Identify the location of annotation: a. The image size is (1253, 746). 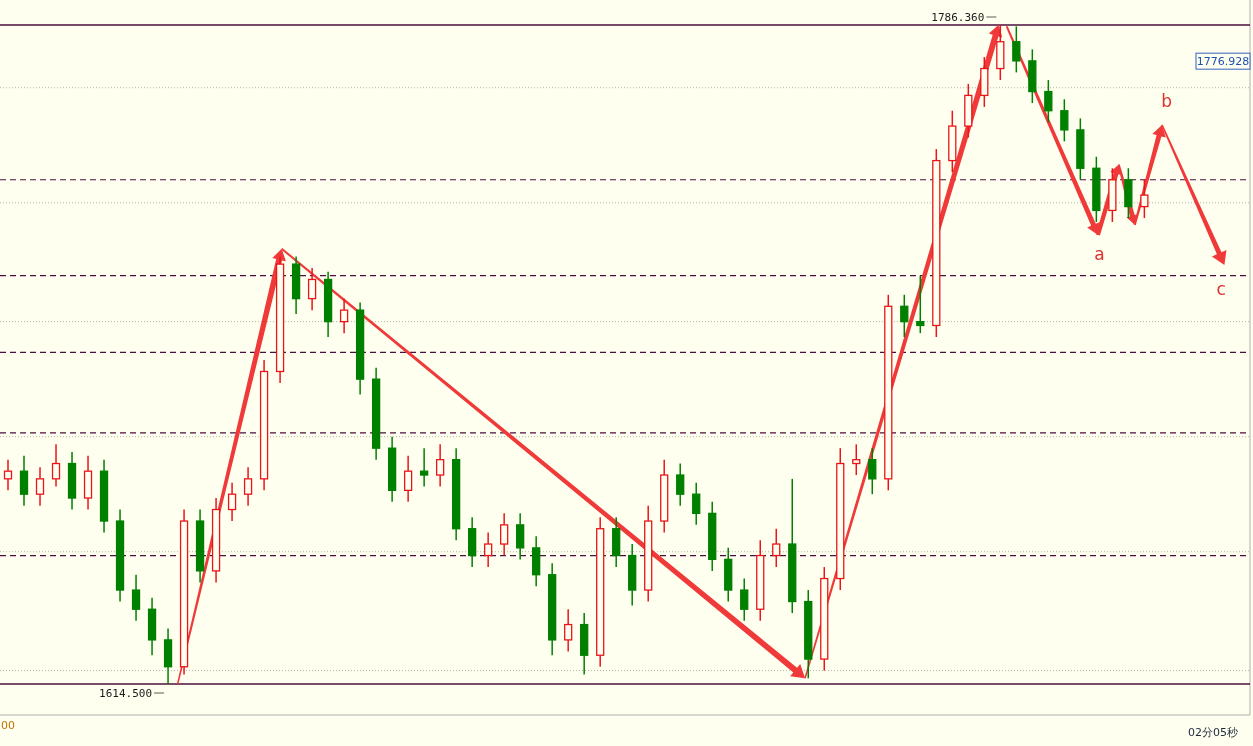
(1099, 254).